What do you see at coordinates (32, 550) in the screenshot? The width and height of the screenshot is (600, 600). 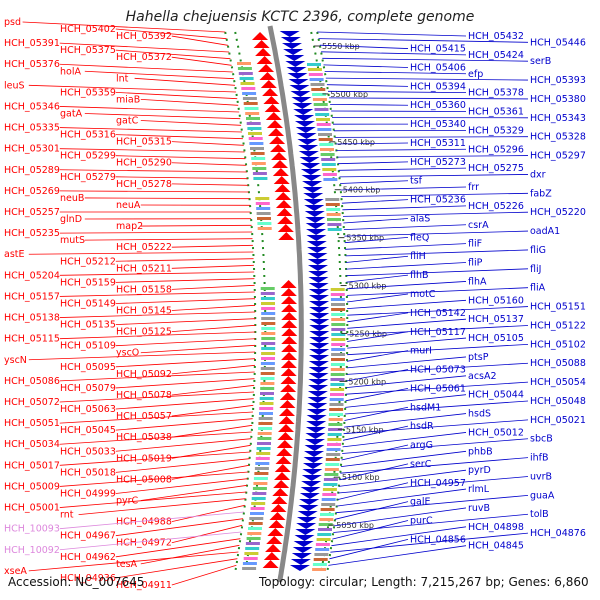 I see `left-gene-label: HCH_10092` at bounding box center [32, 550].